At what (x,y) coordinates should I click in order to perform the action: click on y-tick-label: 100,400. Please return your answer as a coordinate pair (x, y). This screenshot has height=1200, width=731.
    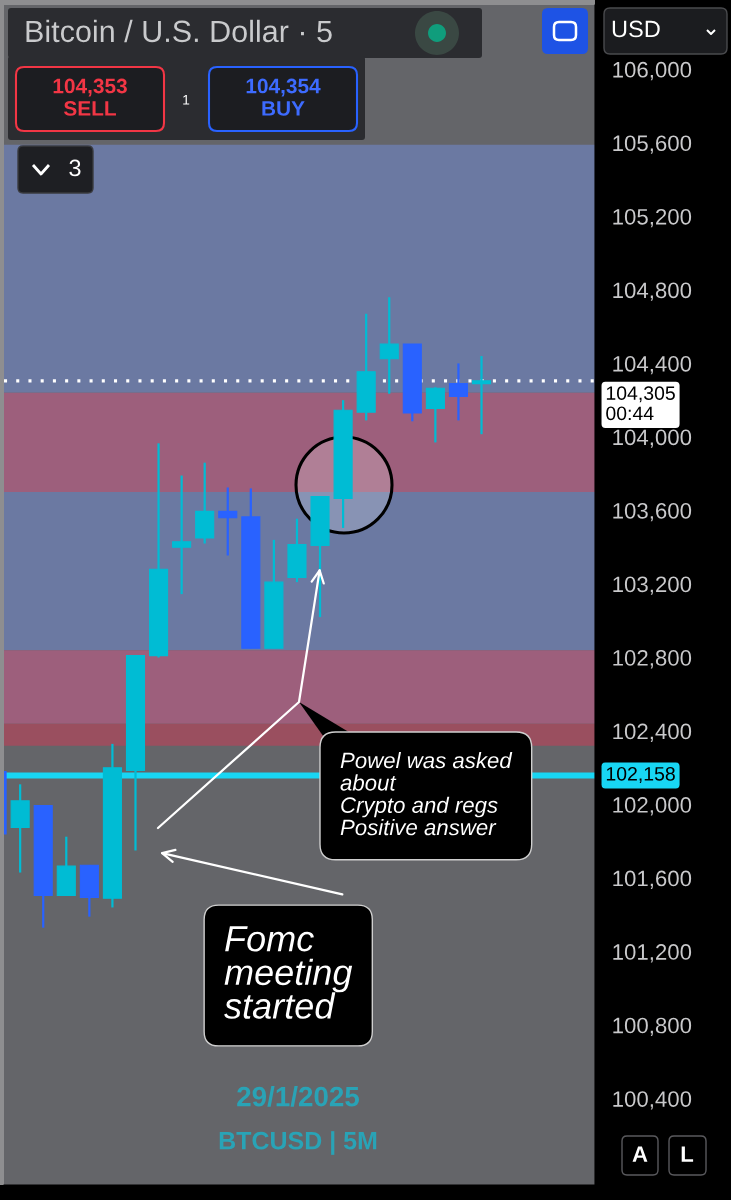
    Looking at the image, I should click on (652, 1100).